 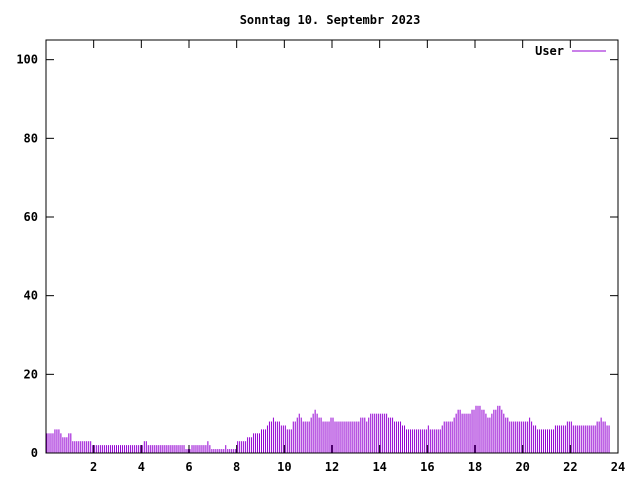 What do you see at coordinates (570, 51) in the screenshot?
I see `legend: User` at bounding box center [570, 51].